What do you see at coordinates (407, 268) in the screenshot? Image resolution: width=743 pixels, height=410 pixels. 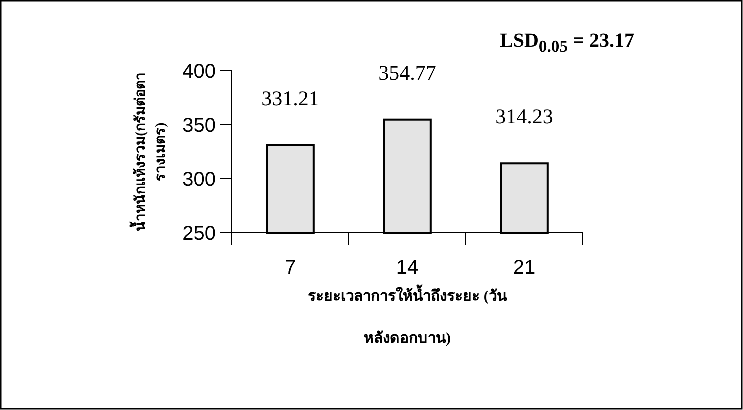 I see `x-tick-label: 14` at bounding box center [407, 268].